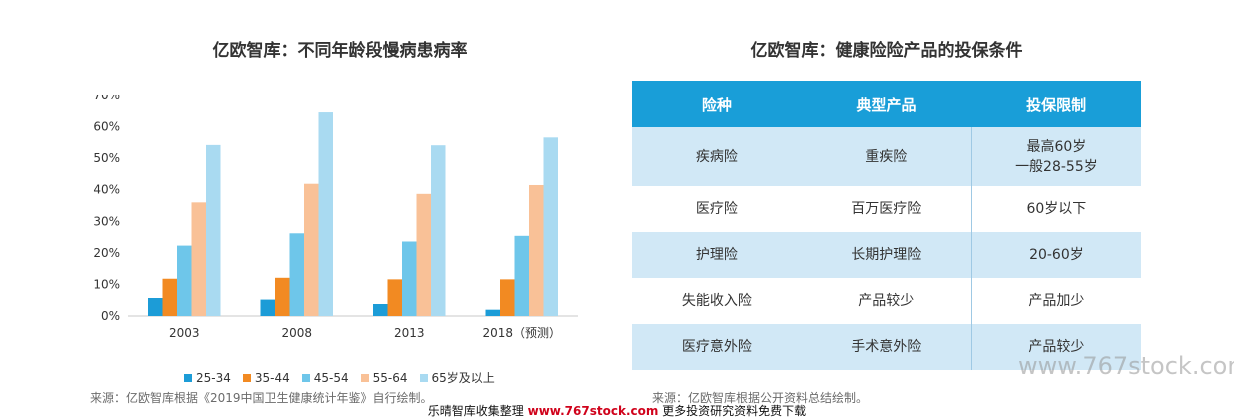  I want to click on y-tick-label: 70%, so click(106, 98).